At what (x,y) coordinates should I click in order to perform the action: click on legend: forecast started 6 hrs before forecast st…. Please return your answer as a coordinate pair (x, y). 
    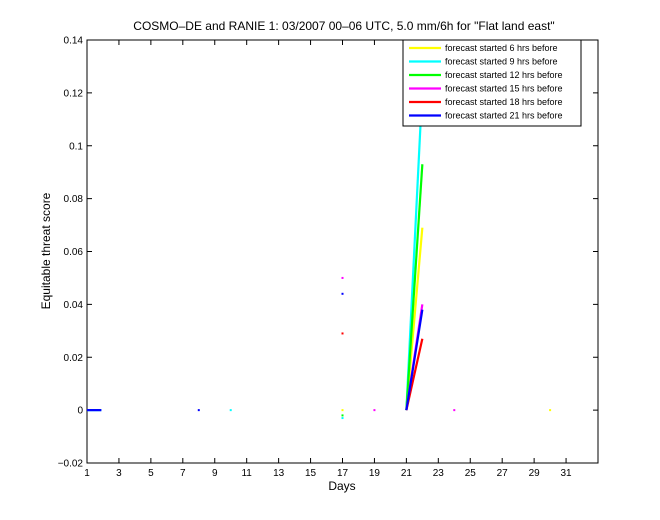
    Looking at the image, I should click on (492, 83).